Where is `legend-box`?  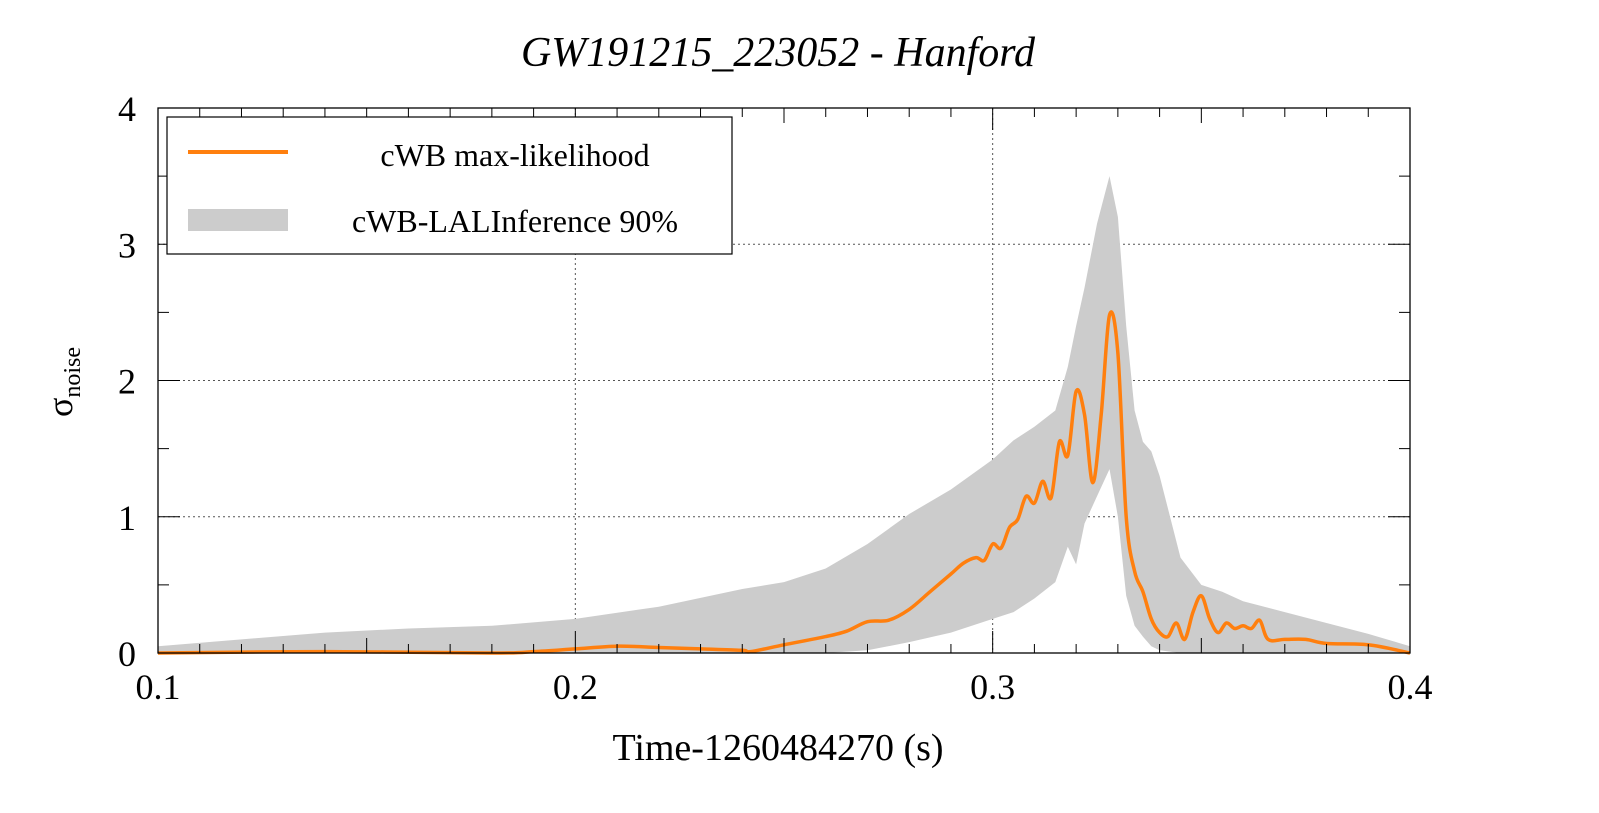
legend-box is located at coordinates (449, 185).